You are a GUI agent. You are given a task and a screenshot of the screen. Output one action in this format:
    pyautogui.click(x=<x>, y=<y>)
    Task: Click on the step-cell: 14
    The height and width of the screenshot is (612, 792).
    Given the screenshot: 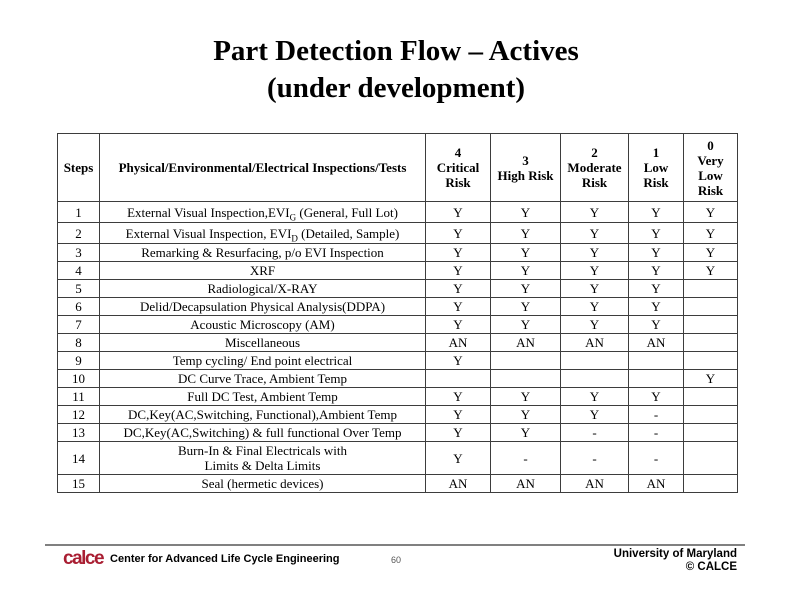 What is the action you would take?
    pyautogui.click(x=78, y=458)
    